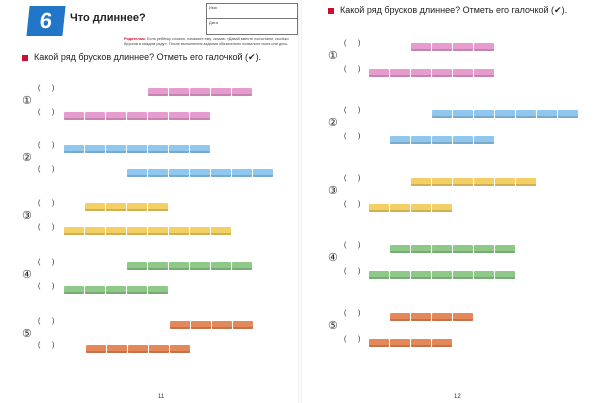  I want to click on name-field: Имя, so click(252, 11).